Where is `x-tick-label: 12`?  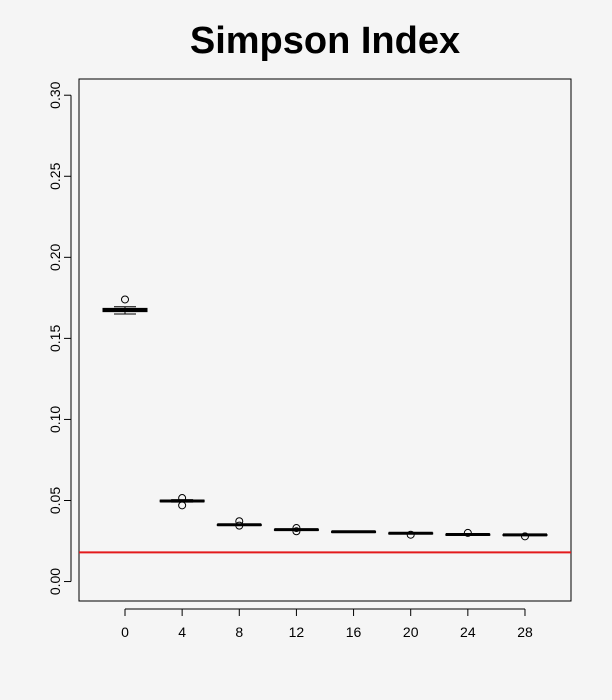
x-tick-label: 12 is located at coordinates (297, 632).